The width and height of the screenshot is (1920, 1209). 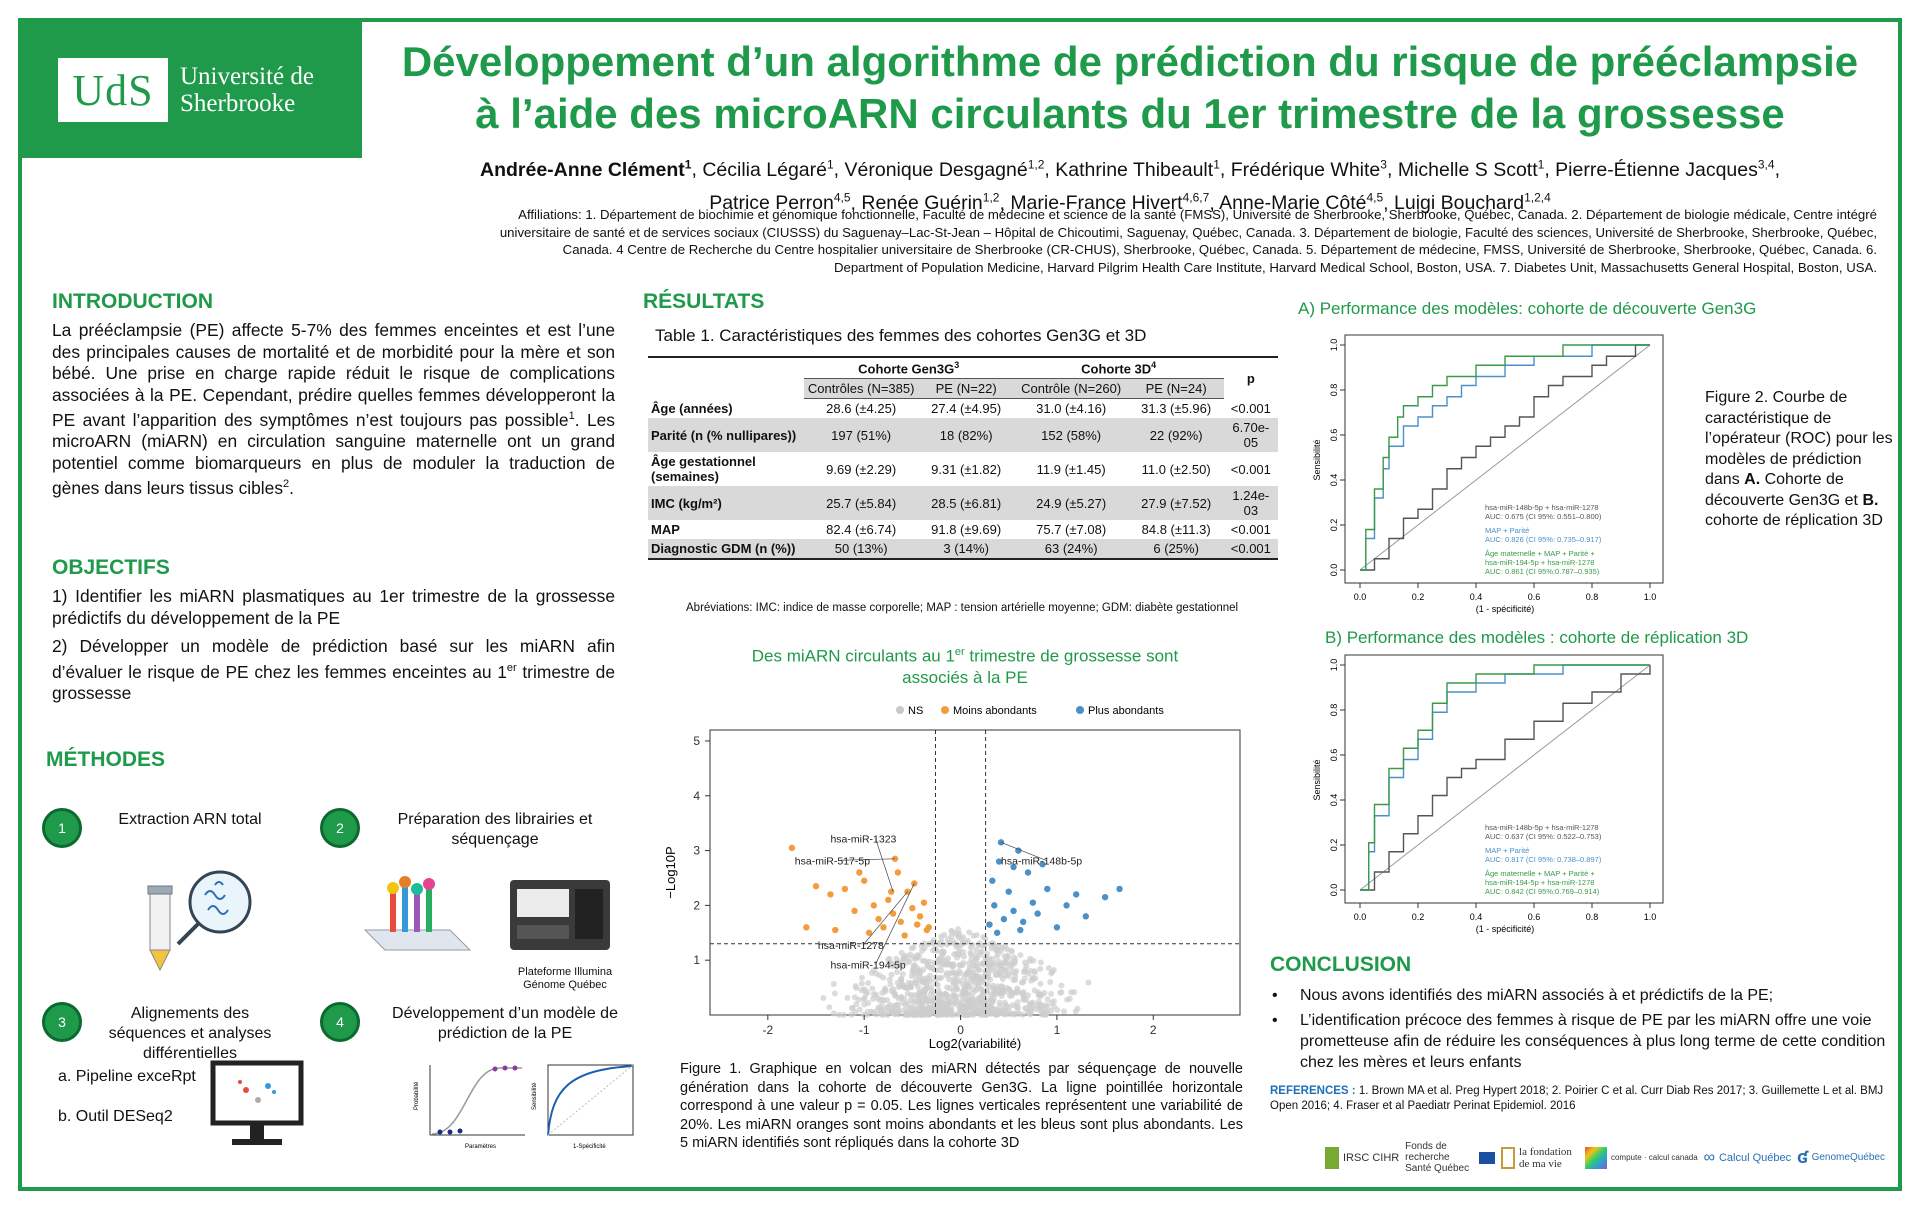 I want to click on conclusion-heading: CONCLUSION, so click(x=1341, y=964).